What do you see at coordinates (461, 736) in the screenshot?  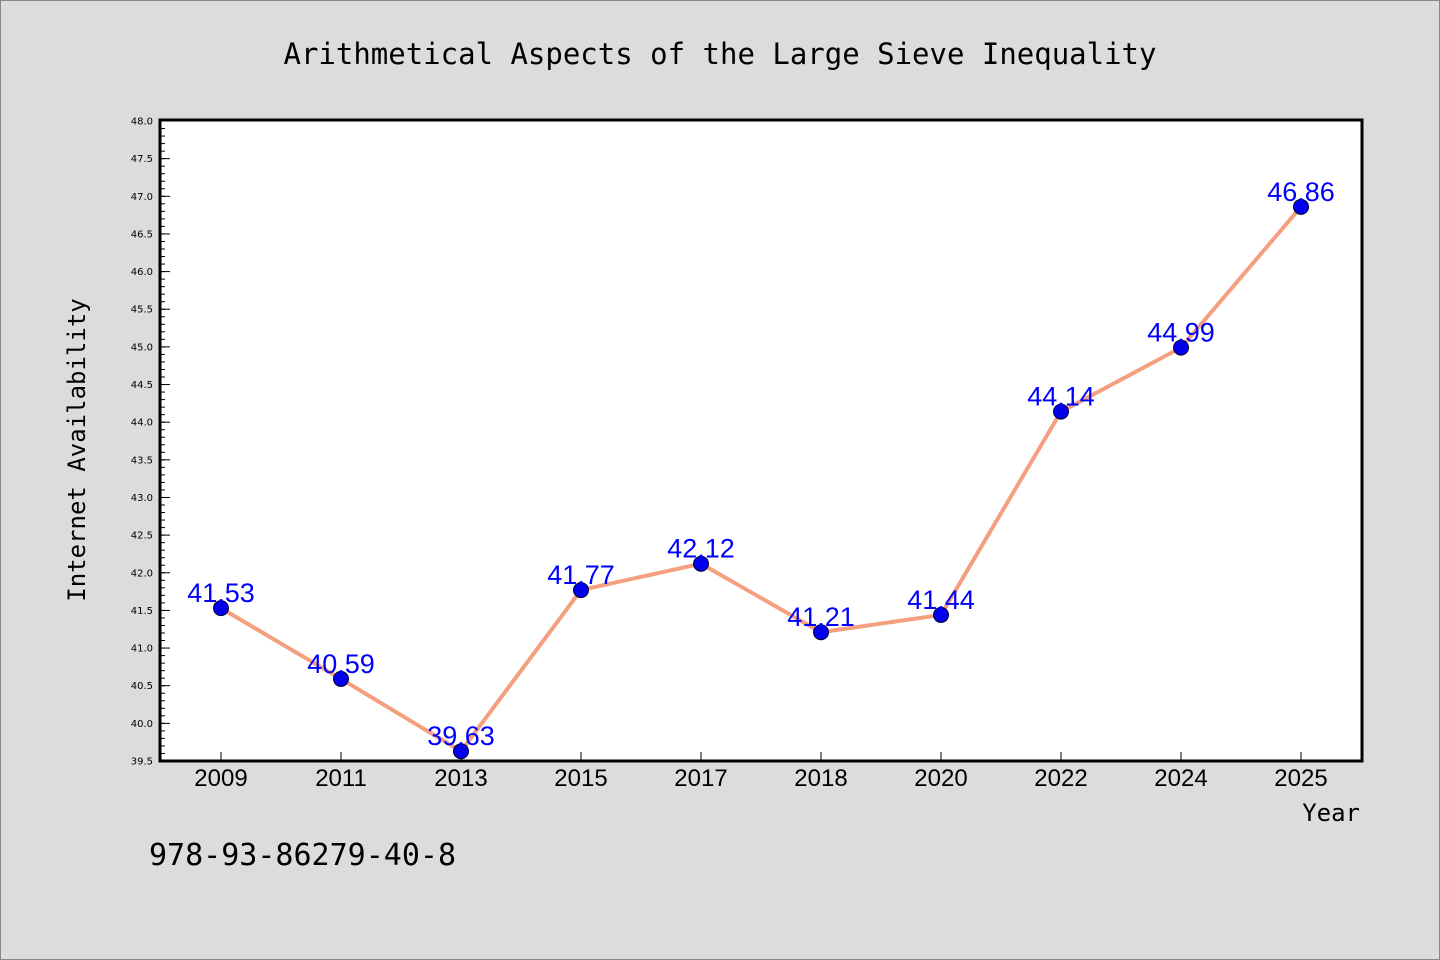 I see `data-label: 39.63` at bounding box center [461, 736].